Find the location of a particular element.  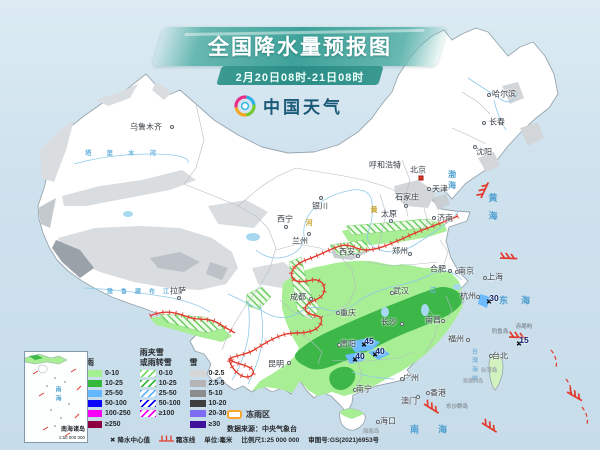

city-label: 南宁 is located at coordinates (364, 389).